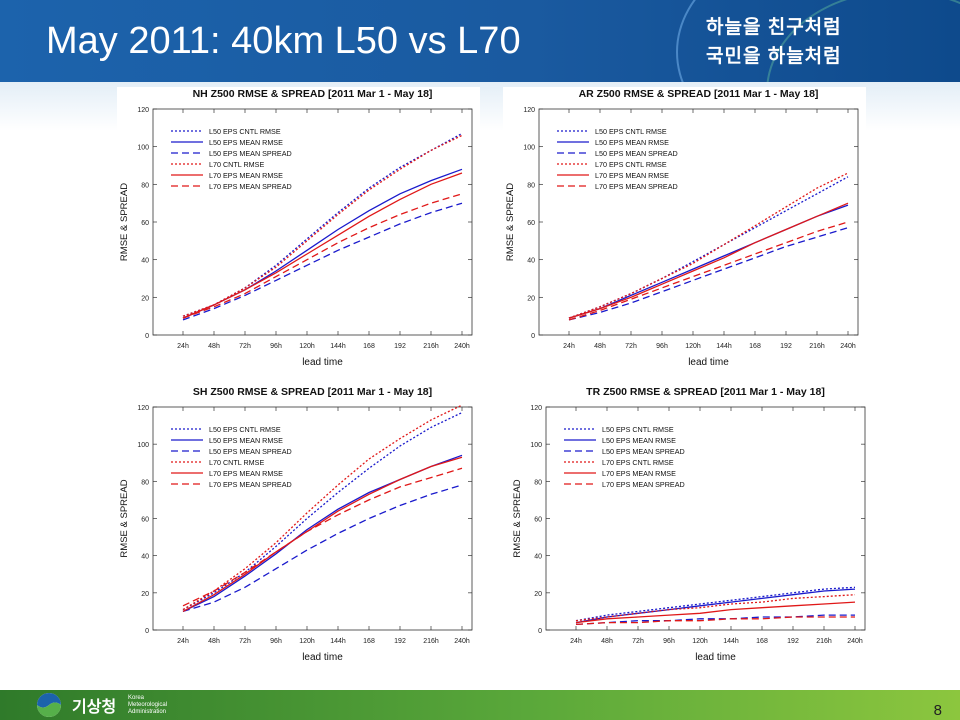 Image resolution: width=960 pixels, height=720 pixels. Describe the element at coordinates (148, 705) in the screenshot. I see `logo-subtext: Korea Meteorological Administration` at that location.